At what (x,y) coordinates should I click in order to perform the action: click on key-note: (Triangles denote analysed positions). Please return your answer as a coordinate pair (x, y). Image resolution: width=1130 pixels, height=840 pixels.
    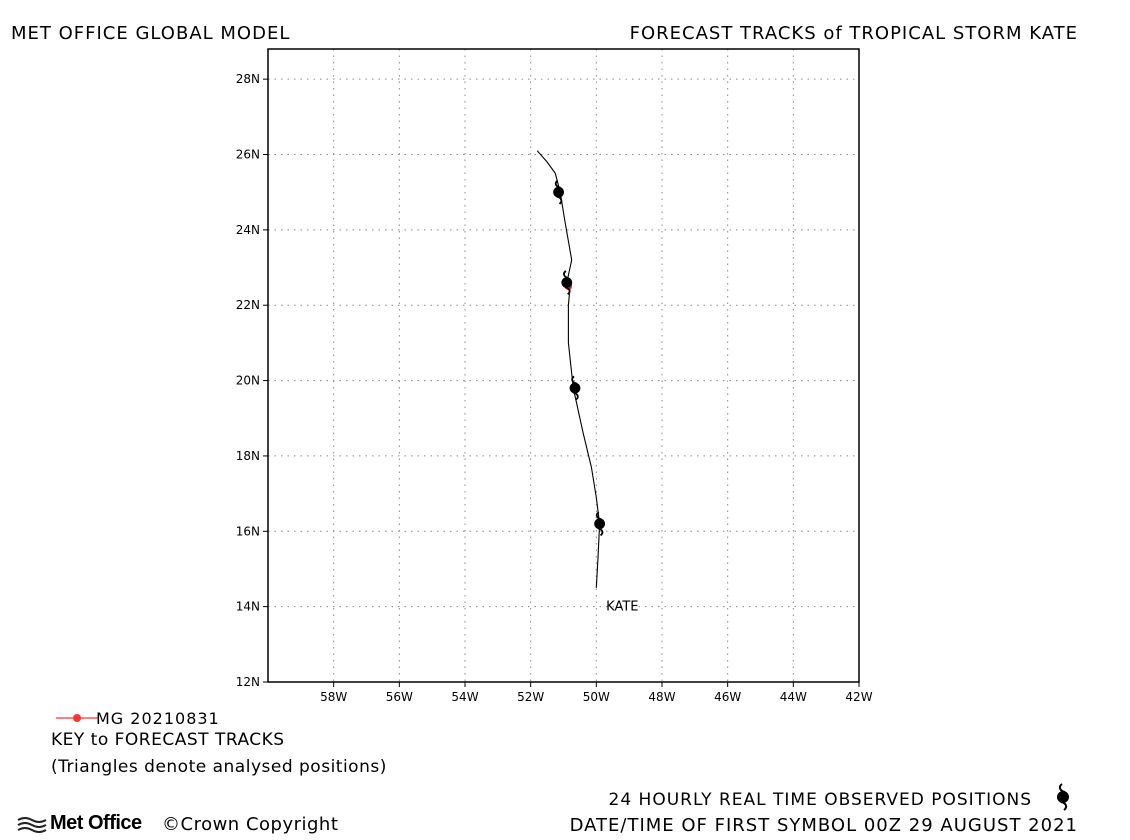
    Looking at the image, I should click on (219, 767).